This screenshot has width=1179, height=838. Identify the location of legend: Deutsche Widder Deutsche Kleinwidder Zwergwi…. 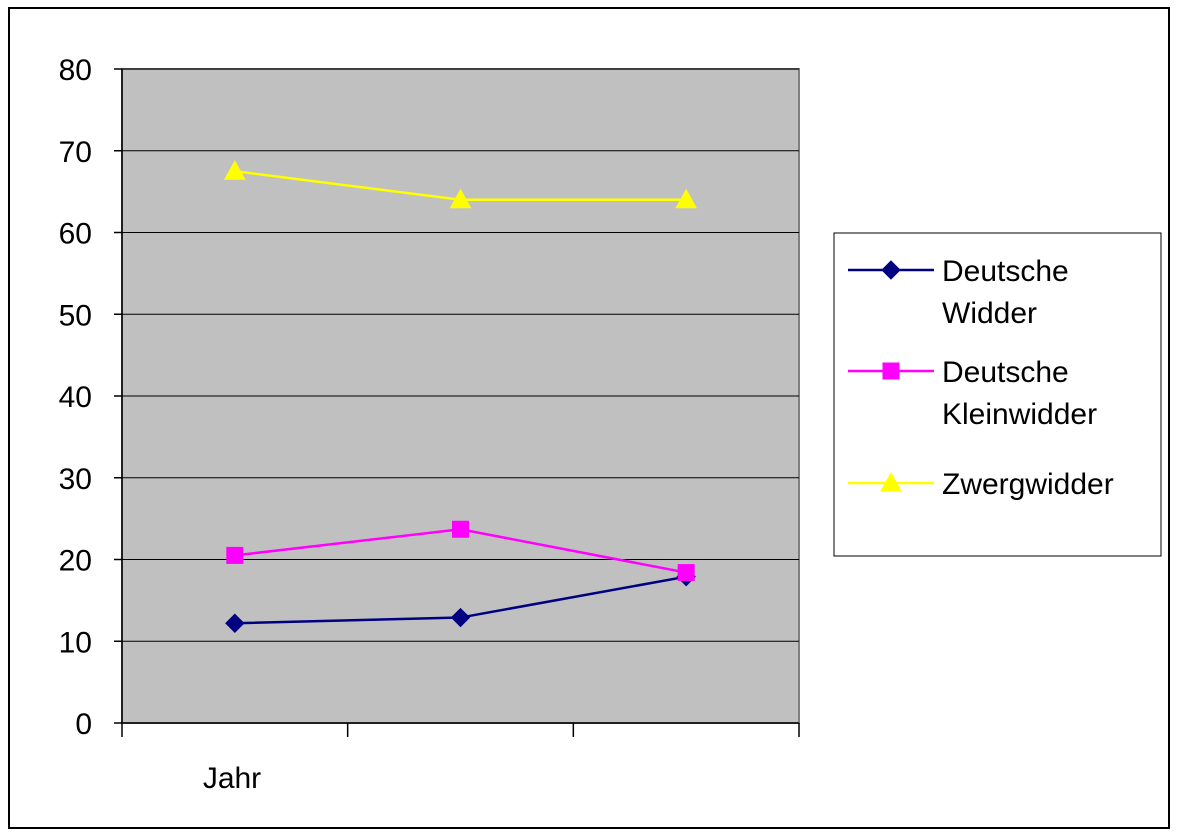
(997, 394).